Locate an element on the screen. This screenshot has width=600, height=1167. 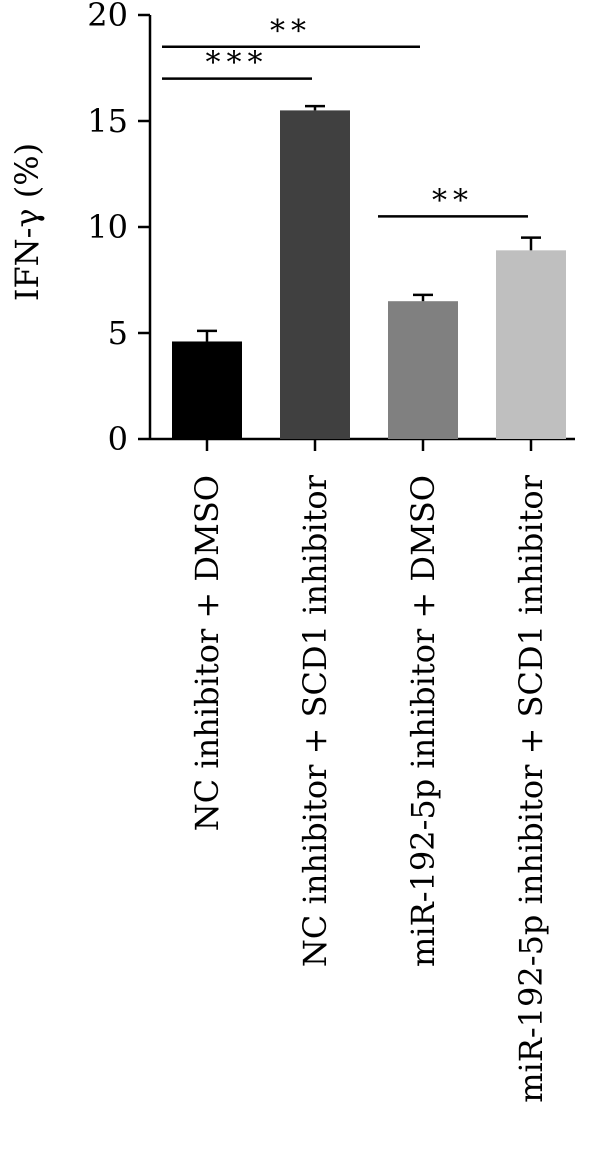
x-tick-label: miR-192-5p inhibitor + SCD1 inhibitor is located at coordinates (531, 788).